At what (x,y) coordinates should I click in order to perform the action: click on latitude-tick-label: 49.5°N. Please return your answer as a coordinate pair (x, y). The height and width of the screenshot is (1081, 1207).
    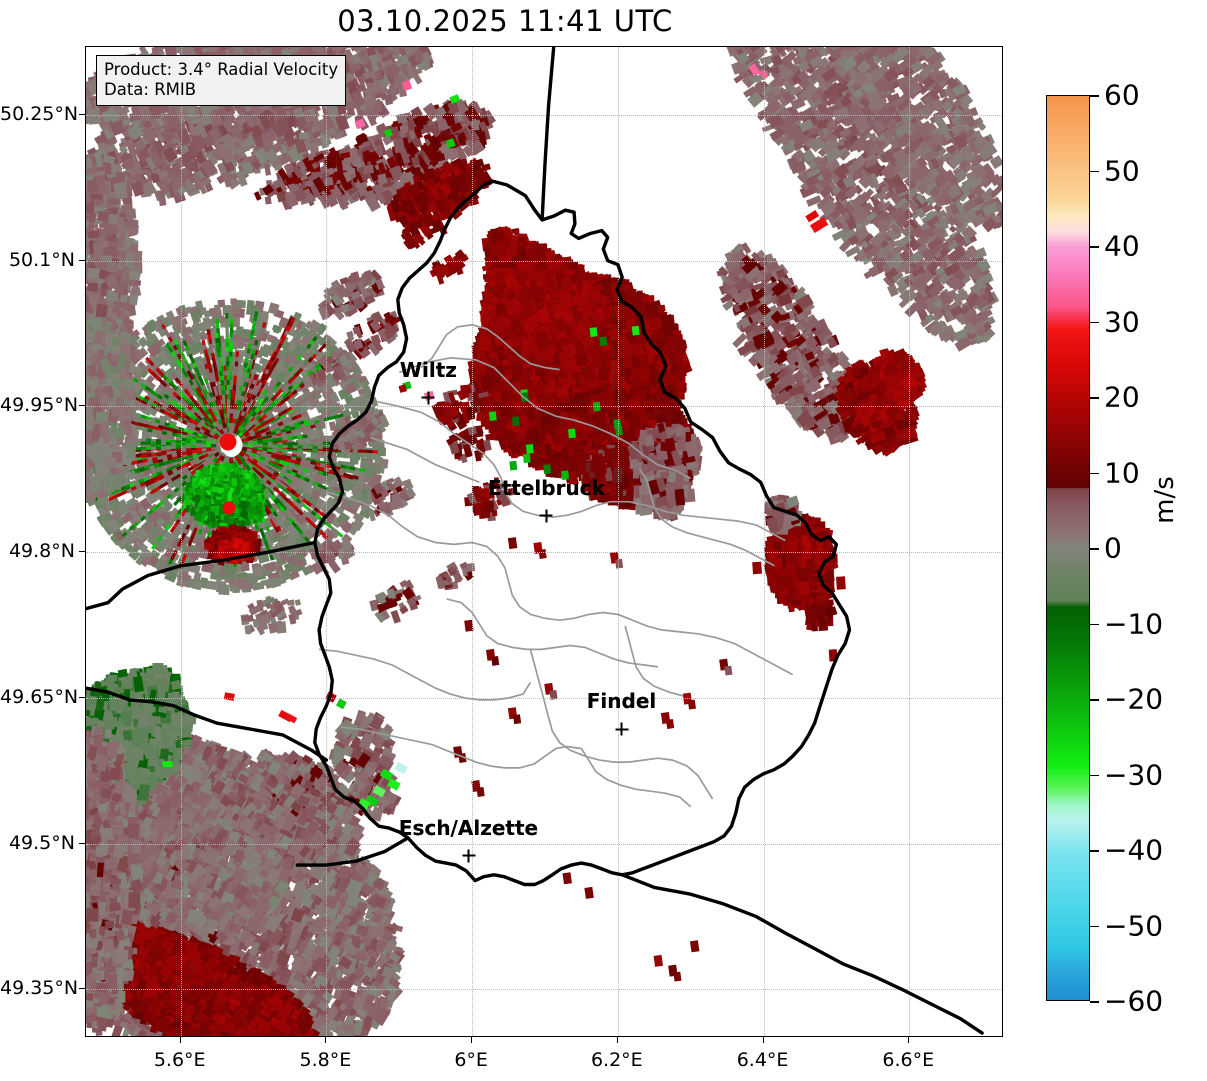
    Looking at the image, I should click on (37, 843).